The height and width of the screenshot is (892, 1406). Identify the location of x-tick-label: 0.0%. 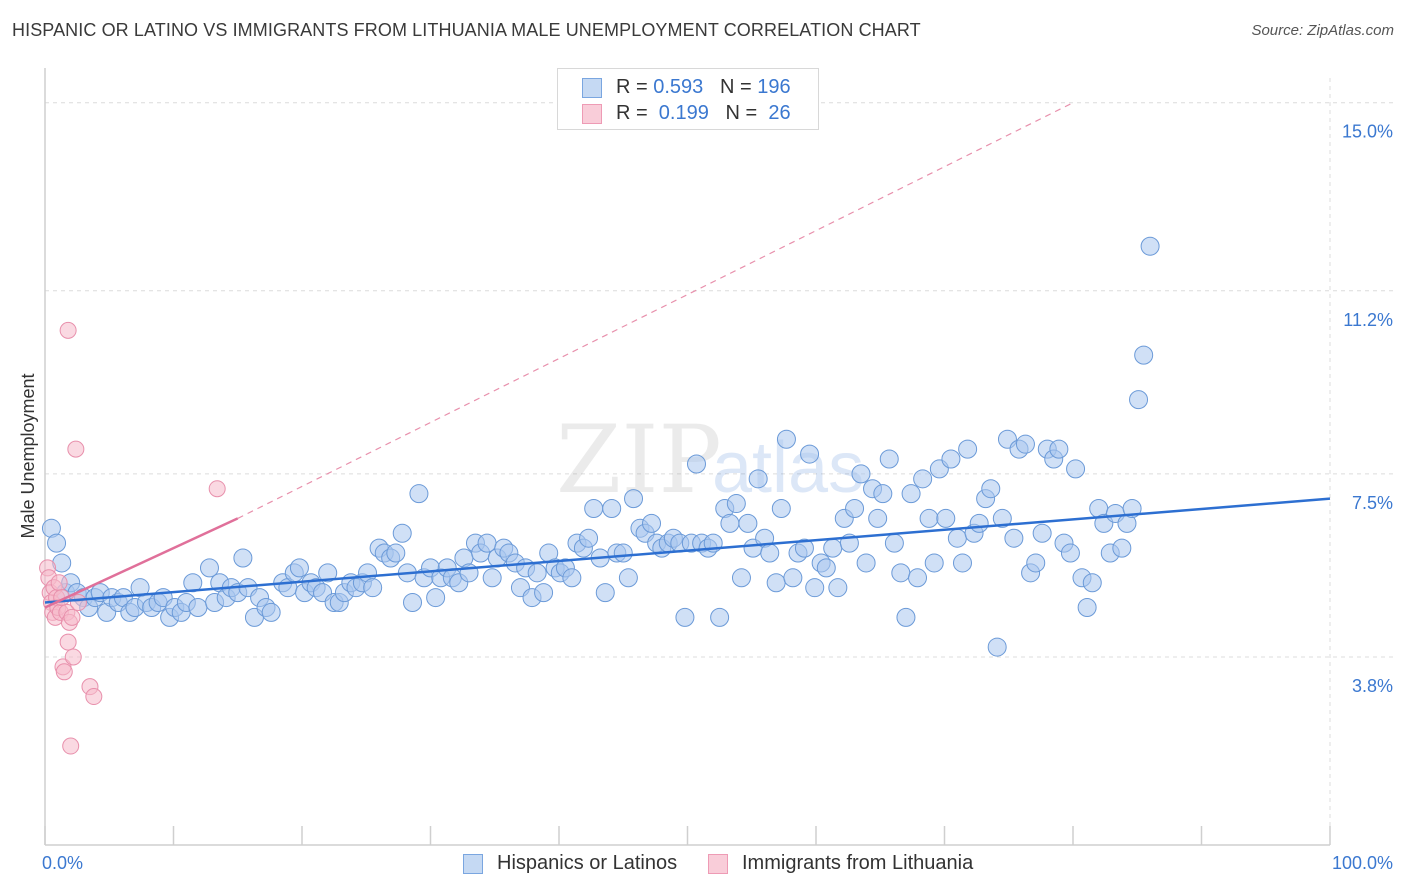
(62, 863).